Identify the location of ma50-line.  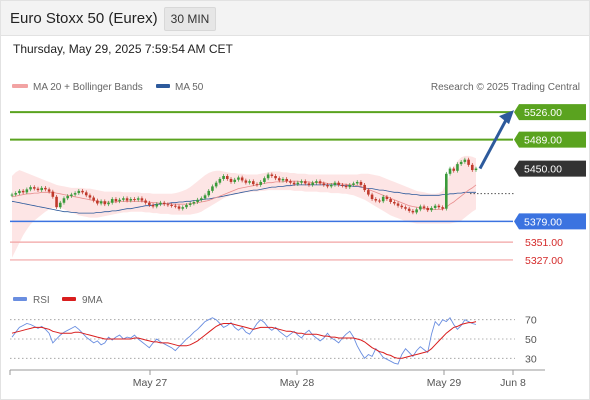
(243, 199).